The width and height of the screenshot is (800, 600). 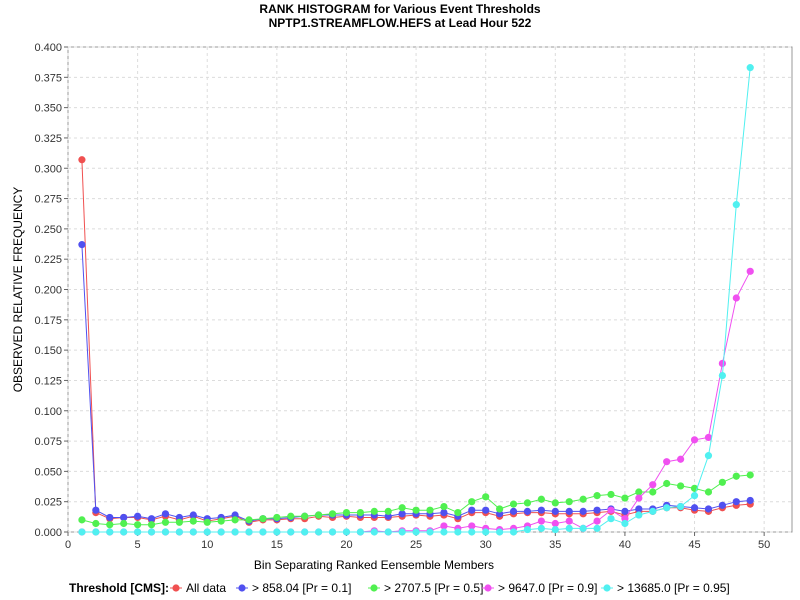 I want to click on x-axis-ticks: 0 5 10 15 20 25 30 35 40 45 50, so click(x=417, y=541).